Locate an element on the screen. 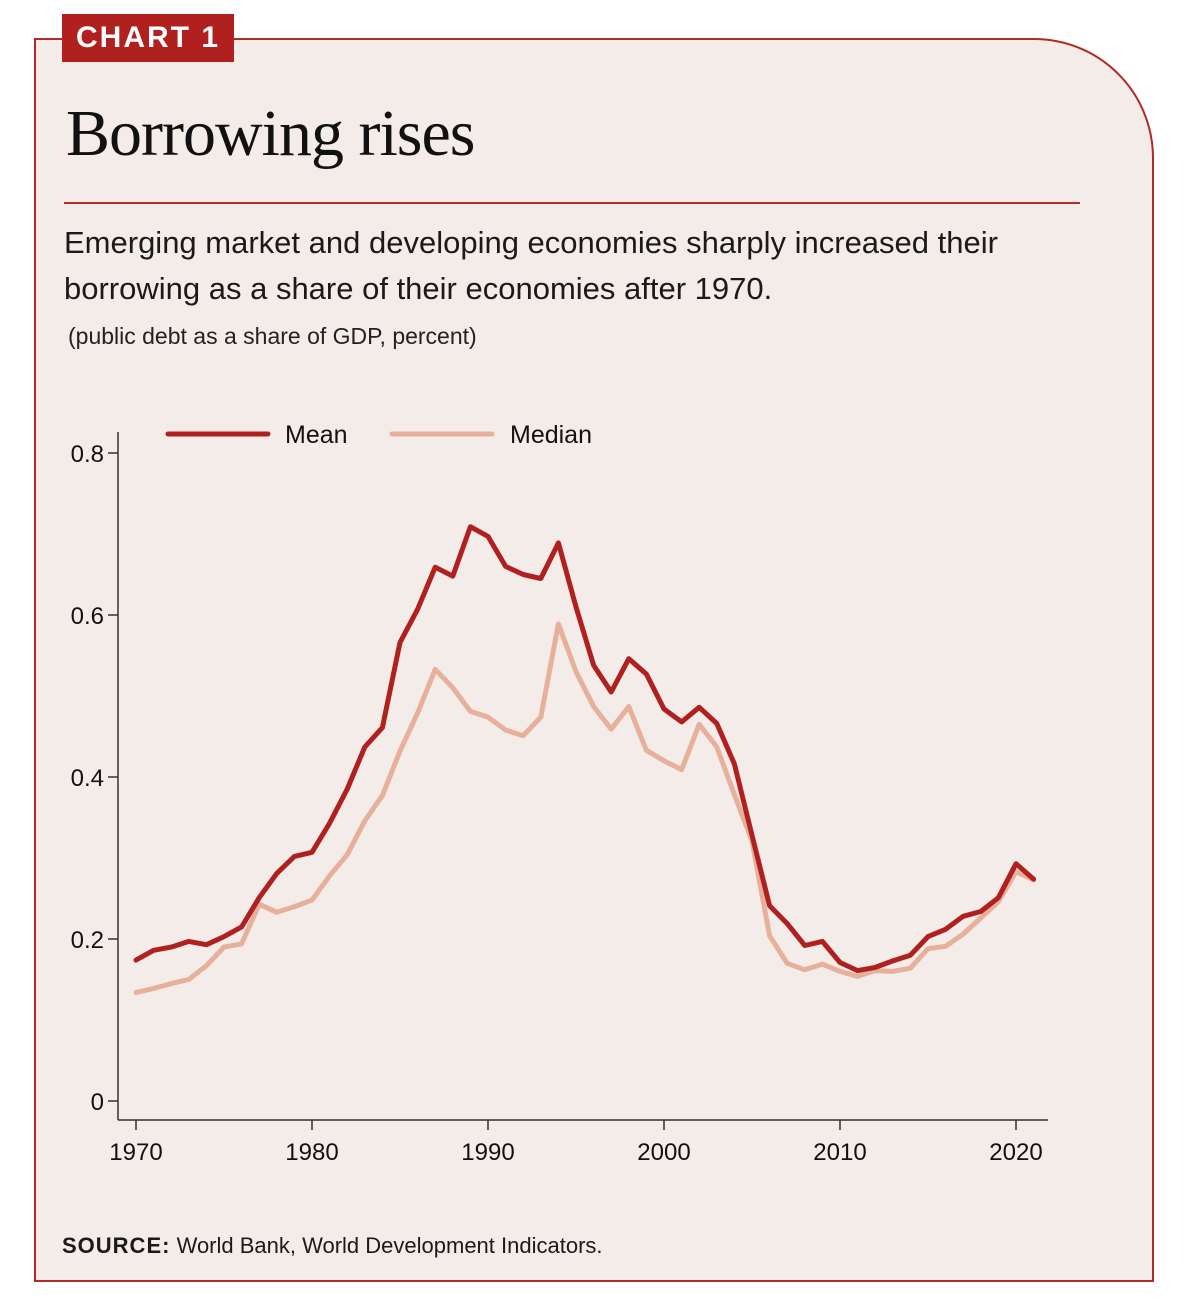  legend-label-median: Median is located at coordinates (551, 435).